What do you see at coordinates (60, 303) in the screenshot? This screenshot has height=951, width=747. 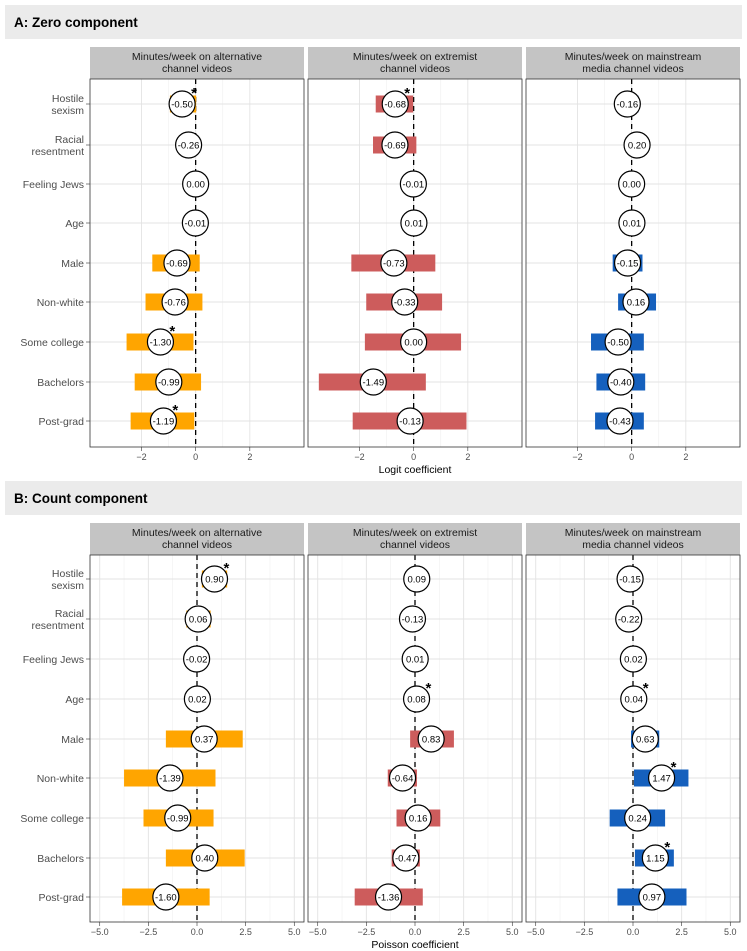 I see `svg-text: Non-white` at bounding box center [60, 303].